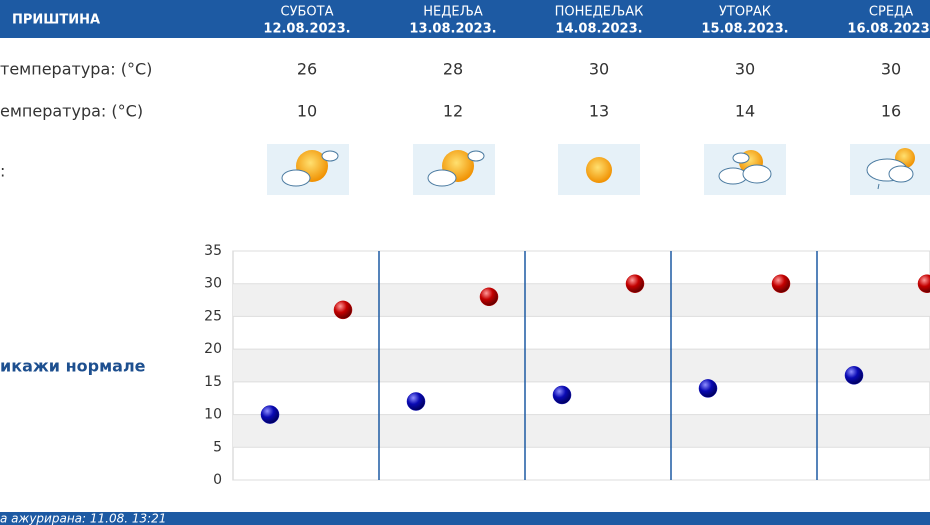 The image size is (930, 525). I want to click on temperature: 28, so click(453, 69).